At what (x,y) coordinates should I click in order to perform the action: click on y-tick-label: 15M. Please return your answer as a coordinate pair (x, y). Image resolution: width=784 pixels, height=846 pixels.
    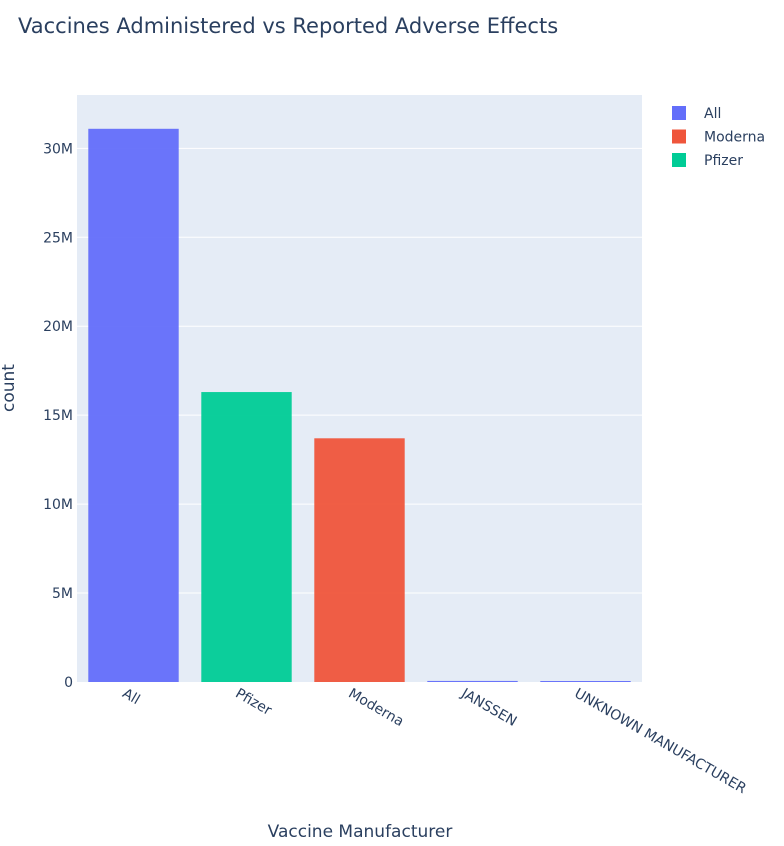
    Looking at the image, I should click on (58, 416).